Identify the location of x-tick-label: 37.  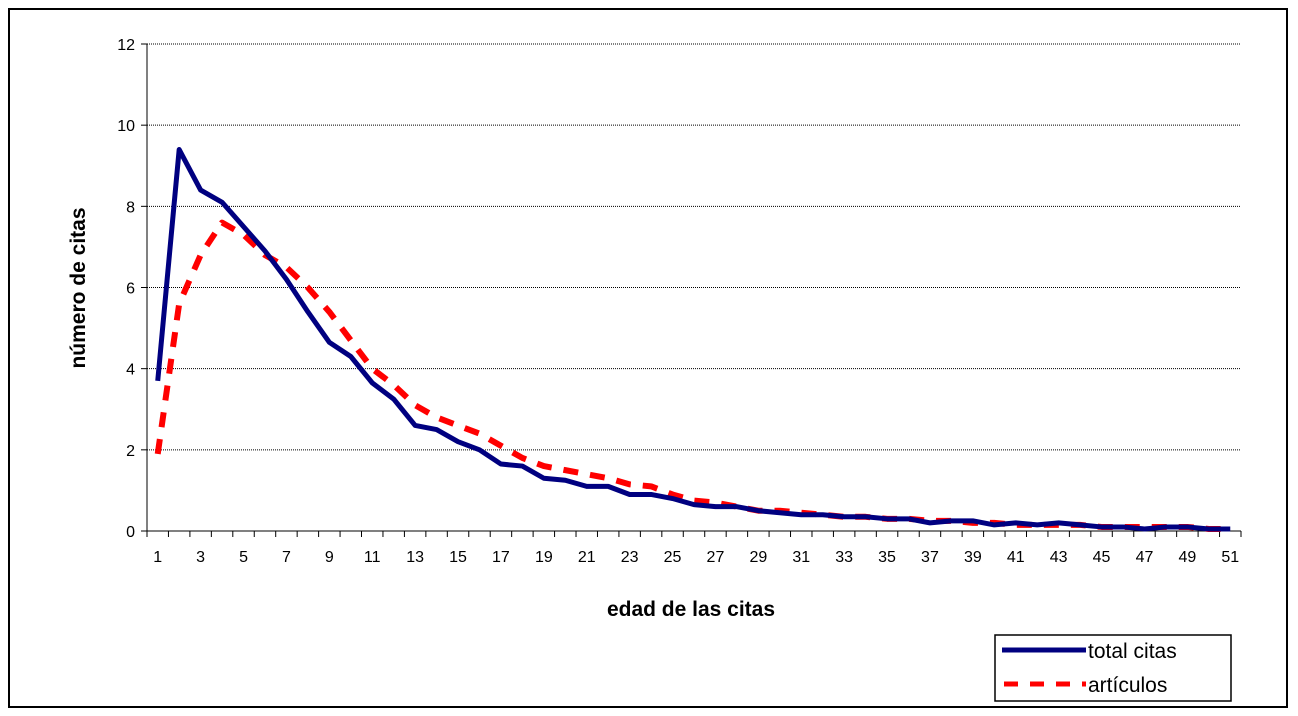
(930, 557).